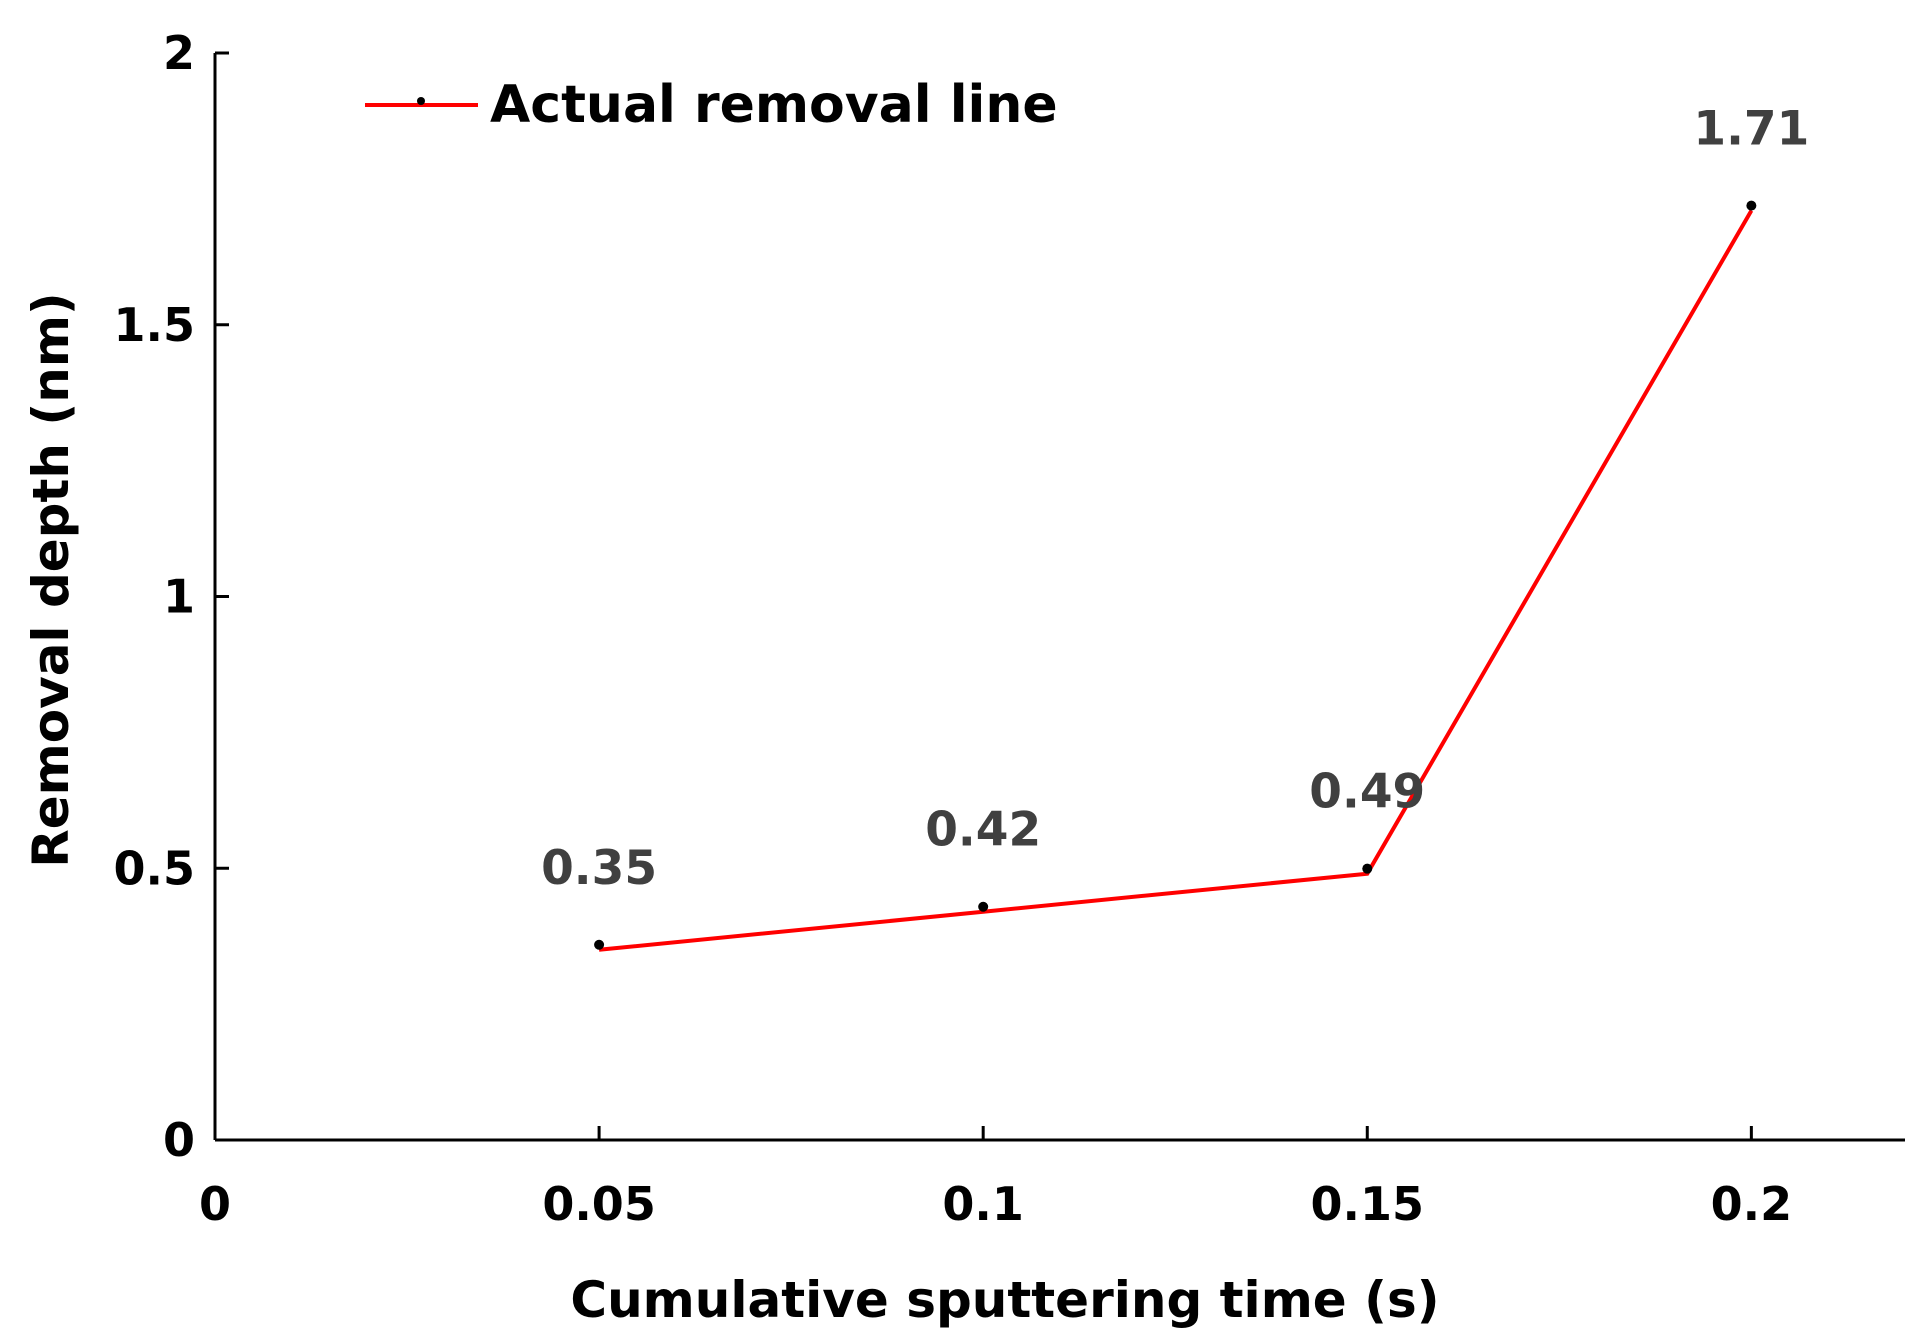 Image resolution: width=1927 pixels, height=1342 pixels. What do you see at coordinates (421, 101) in the screenshot?
I see `legend-swatch-marker` at bounding box center [421, 101].